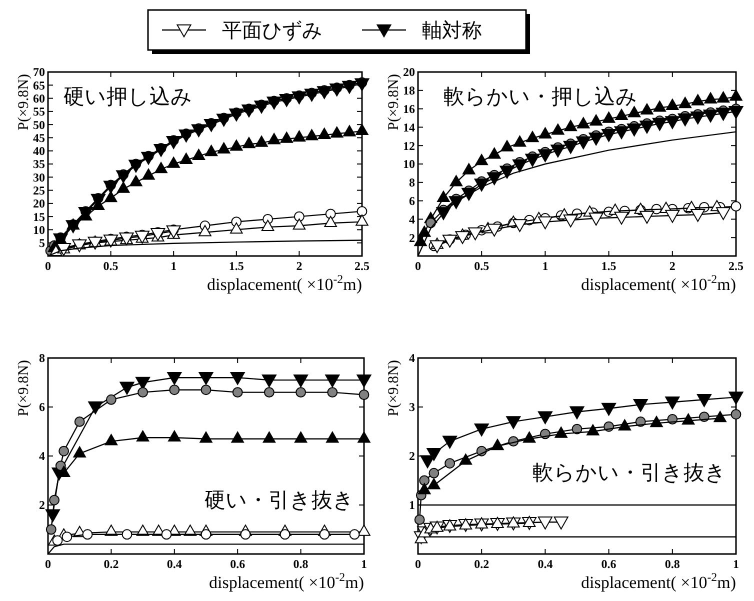  Describe the element at coordinates (272, 30) in the screenshot. I see `legend-label: 平面ひずみ` at that location.